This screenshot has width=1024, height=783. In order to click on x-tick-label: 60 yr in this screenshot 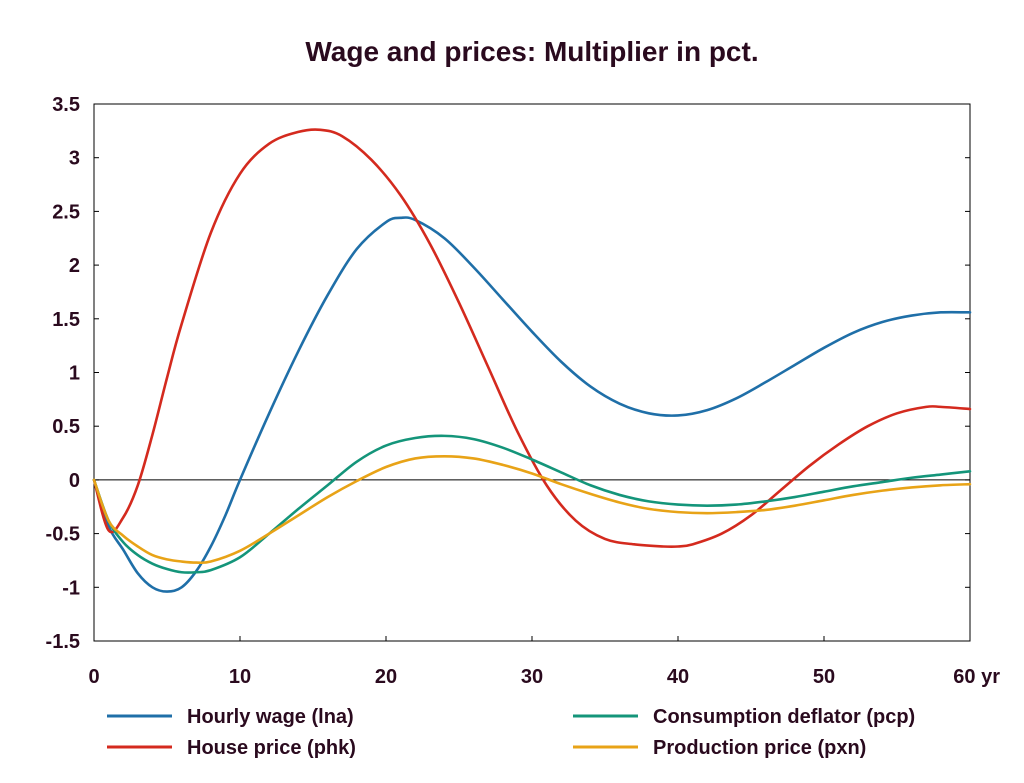, I will do `click(976, 677)`.